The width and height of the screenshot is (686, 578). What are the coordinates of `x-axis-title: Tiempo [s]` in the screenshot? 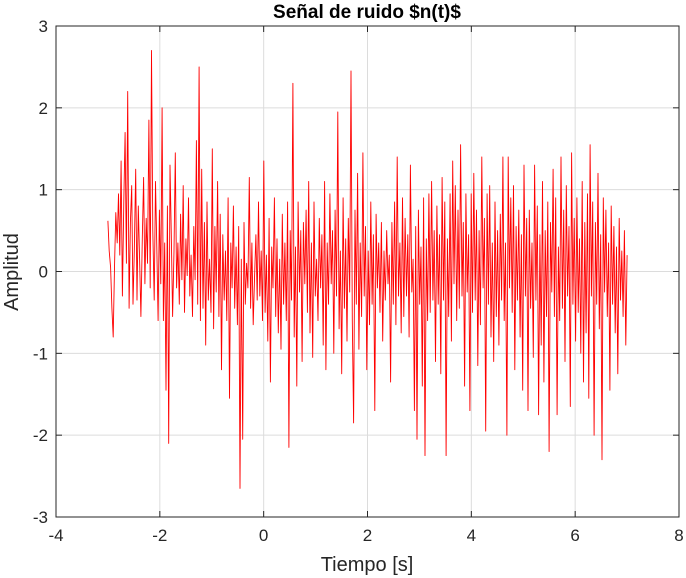 It's located at (367, 565).